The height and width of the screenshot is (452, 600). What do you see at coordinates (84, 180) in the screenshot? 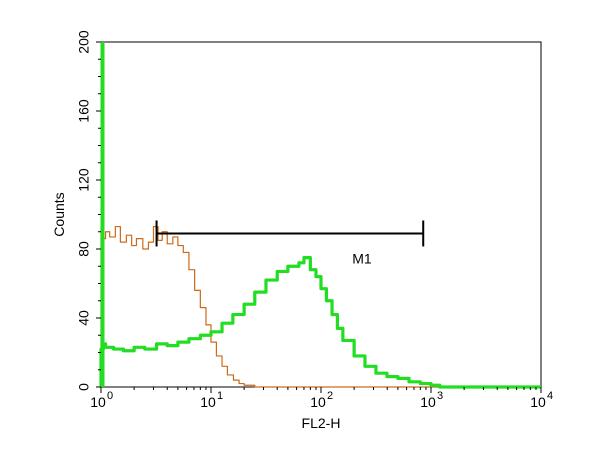
I see `y-tick-label: 120` at bounding box center [84, 180].